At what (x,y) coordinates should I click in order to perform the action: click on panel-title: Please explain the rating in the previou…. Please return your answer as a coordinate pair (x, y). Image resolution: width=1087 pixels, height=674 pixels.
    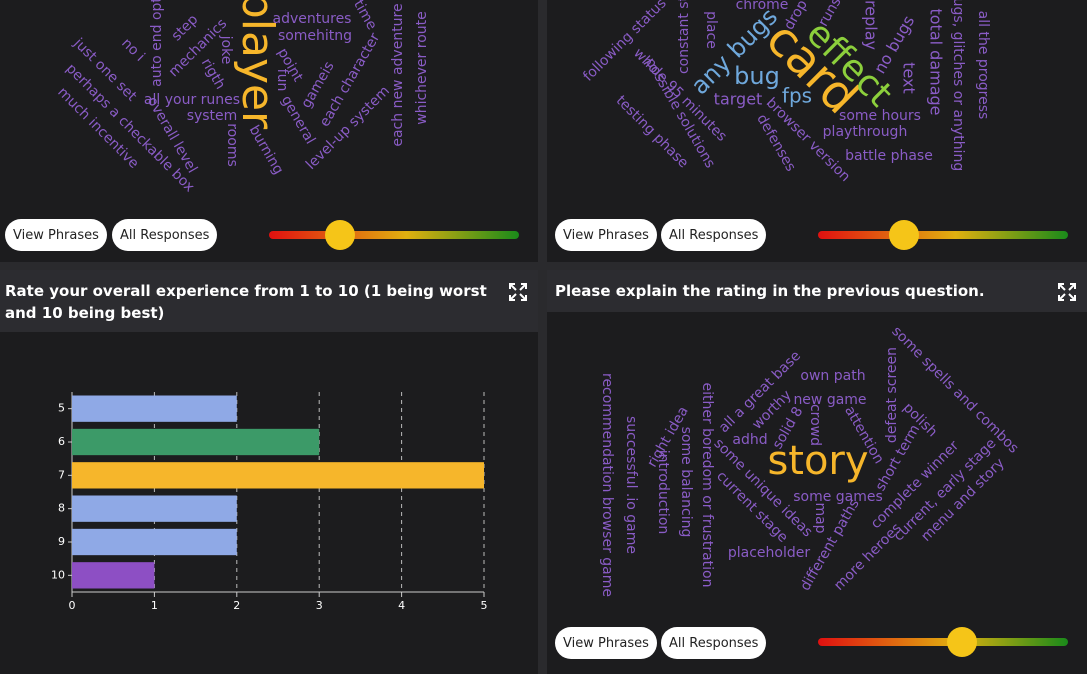
    Looking at the image, I should click on (817, 291).